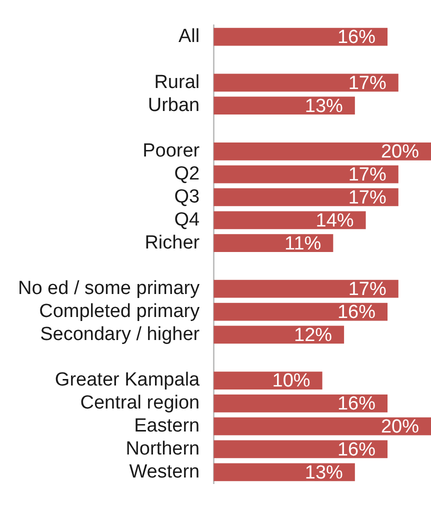  What do you see at coordinates (119, 311) in the screenshot?
I see `y-tick-label: Completed primary` at bounding box center [119, 311].